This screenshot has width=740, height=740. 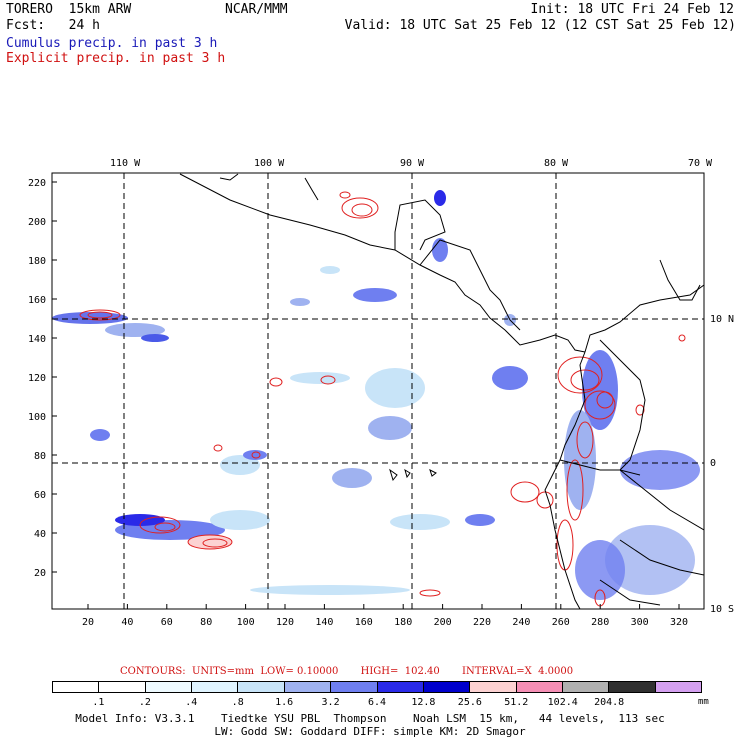 What do you see at coordinates (703, 702) in the screenshot?
I see `scale-unit: mm` at bounding box center [703, 702].